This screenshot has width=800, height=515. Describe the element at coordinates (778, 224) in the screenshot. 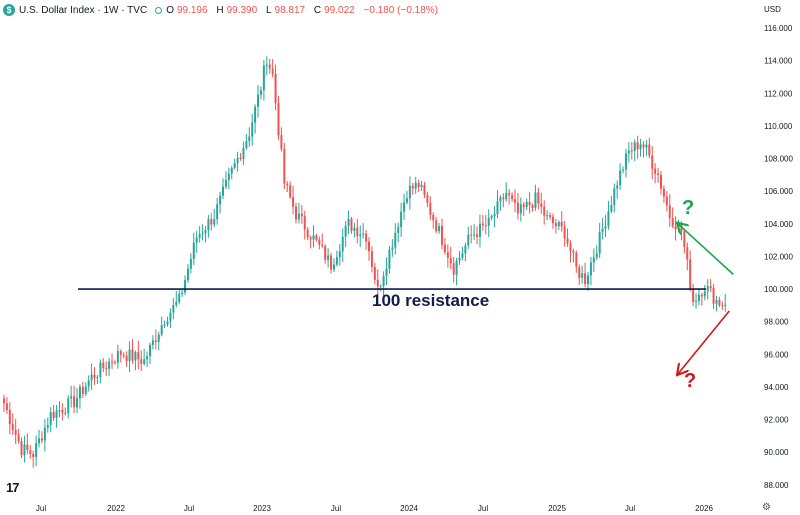

I see `y-tick-label: 104.000` at that location.